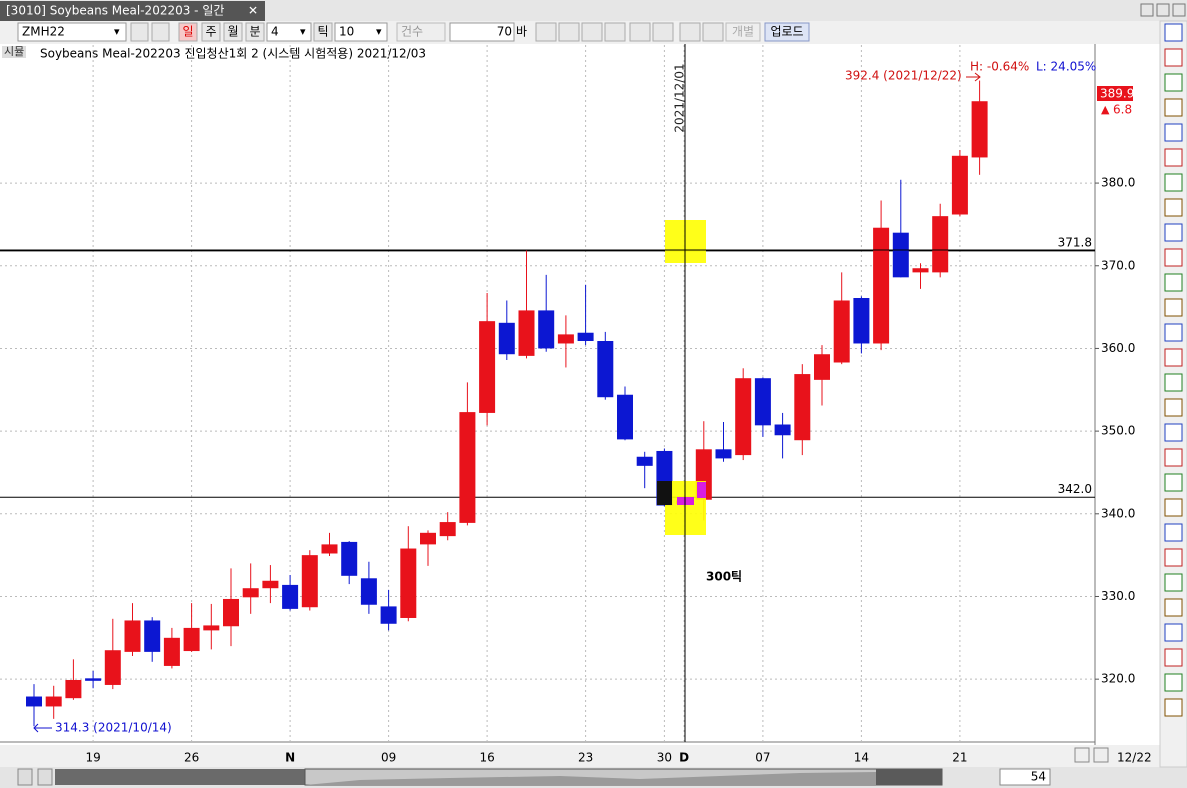 The width and height of the screenshot is (1187, 788). Describe the element at coordinates (361, 32) in the screenshot. I see `tick-combo` at that location.